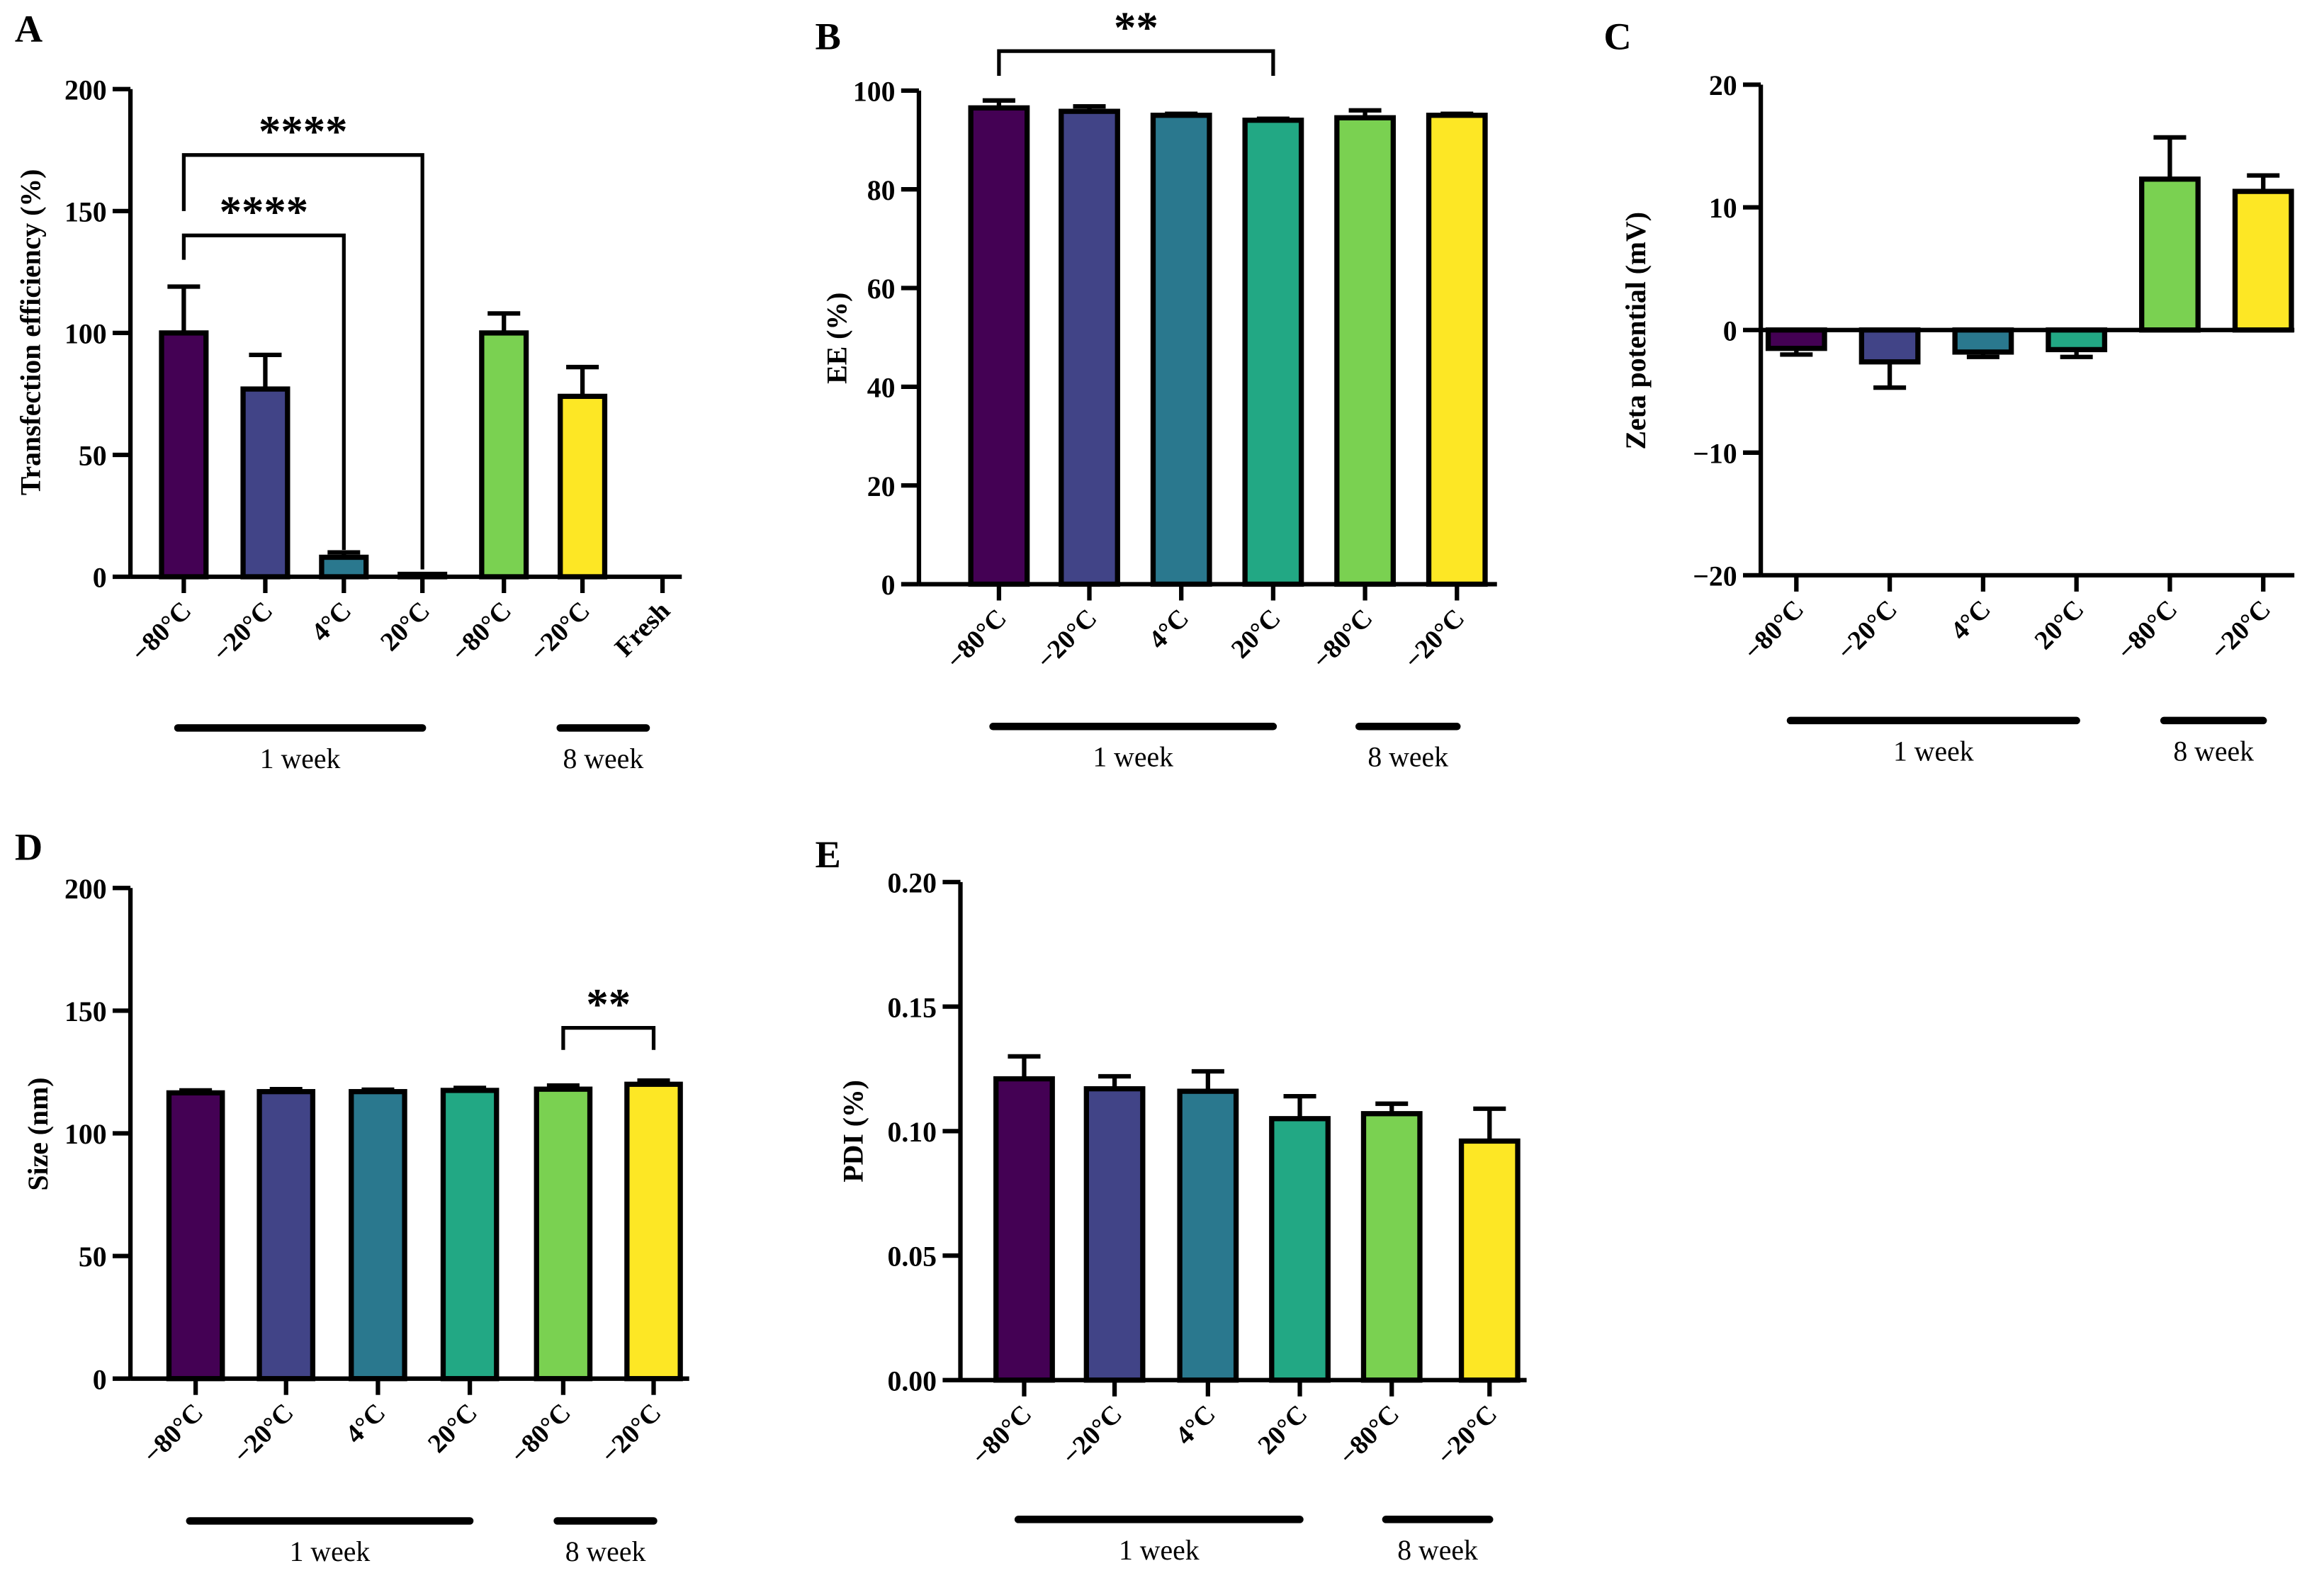 Image resolution: width=2324 pixels, height=1573 pixels. I want to click on y-tick-label: −10, so click(1715, 453).